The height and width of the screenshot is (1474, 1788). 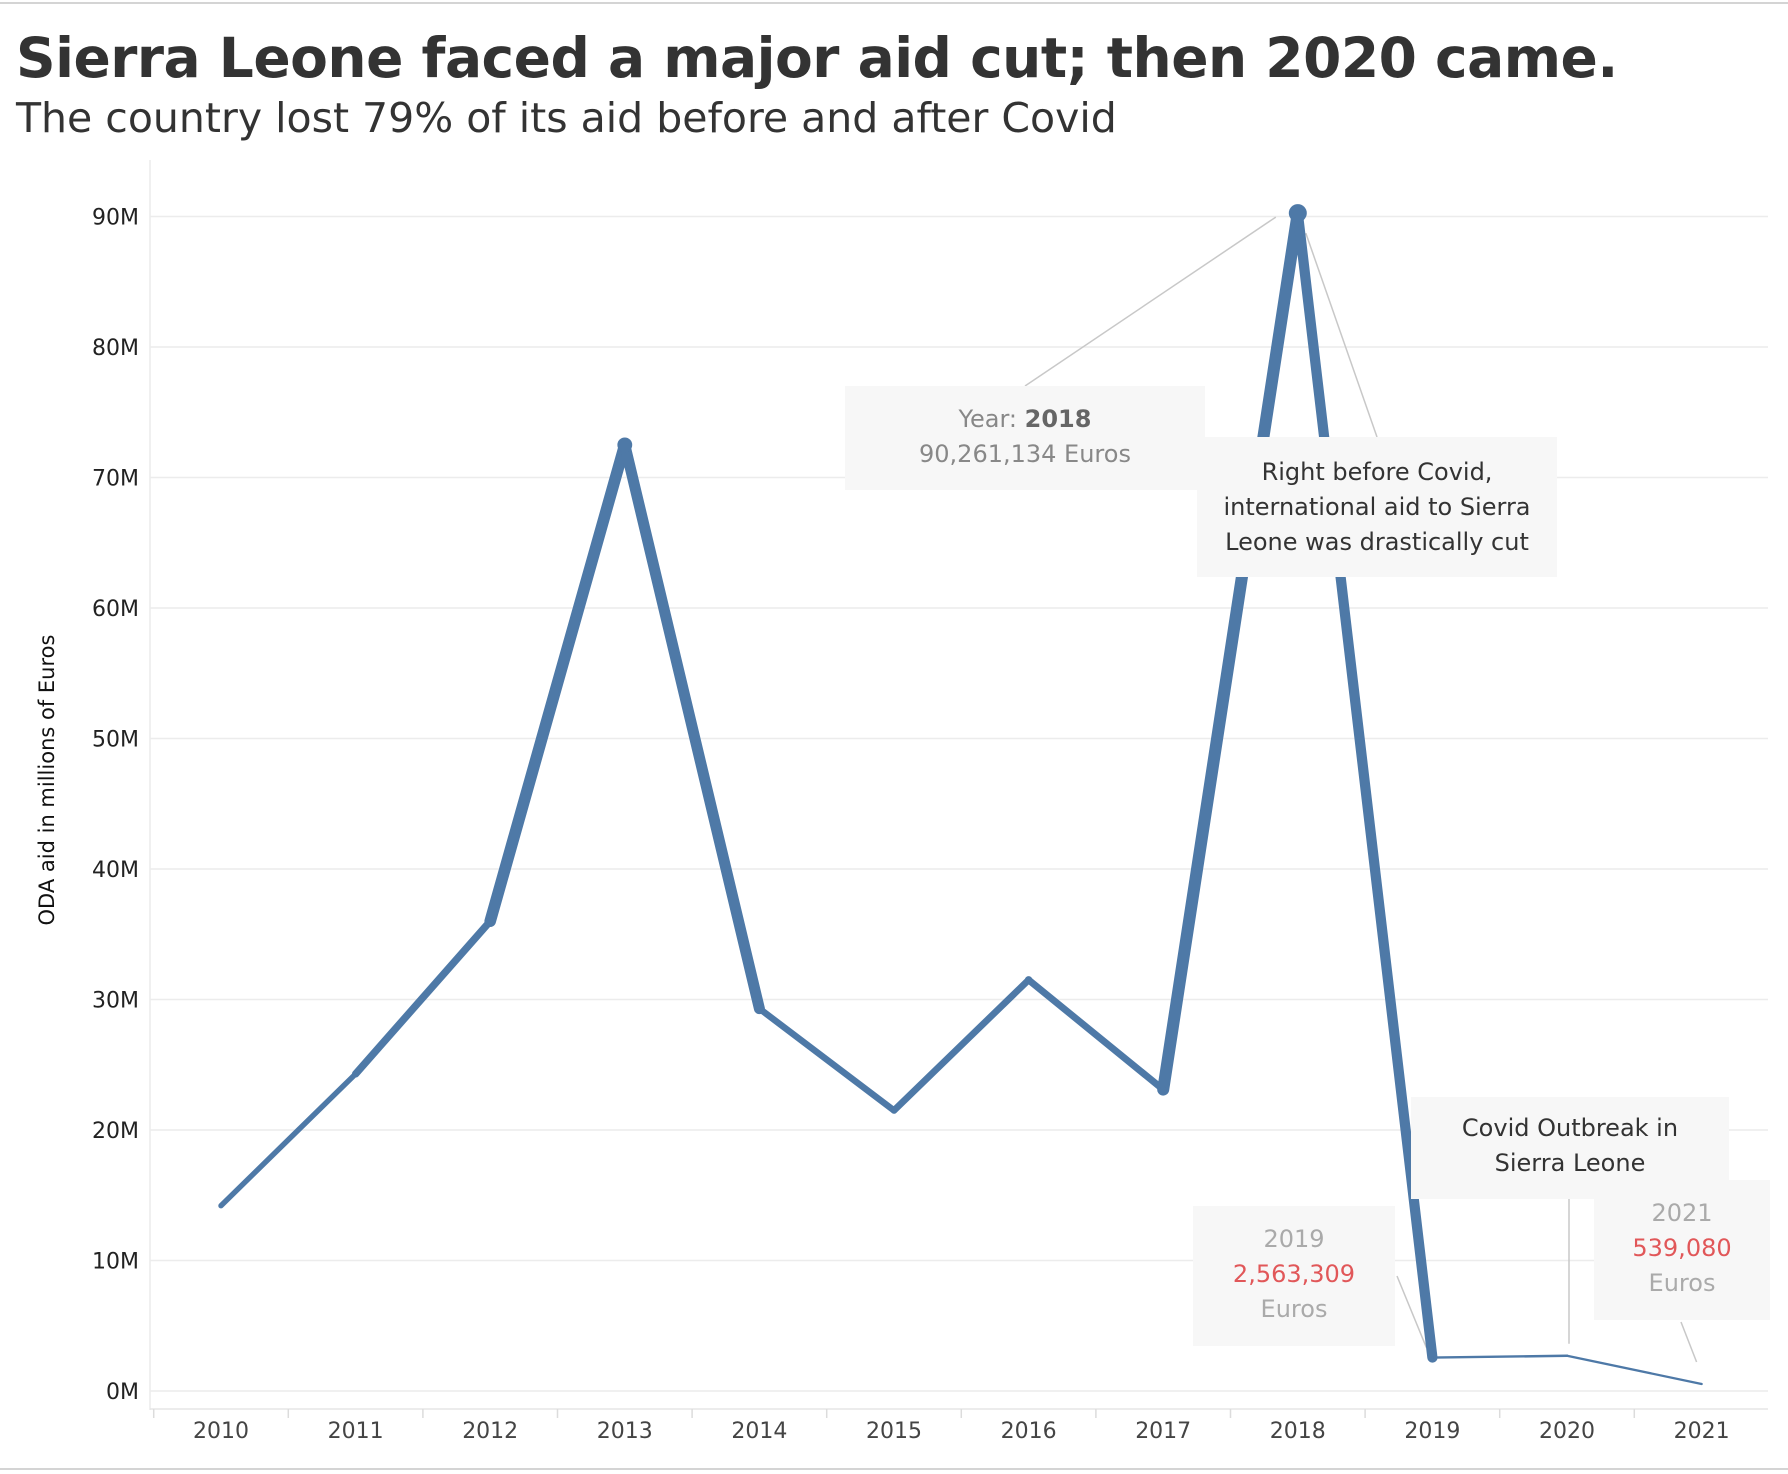 I want to click on y-tick-label: 70M, so click(x=115, y=479).